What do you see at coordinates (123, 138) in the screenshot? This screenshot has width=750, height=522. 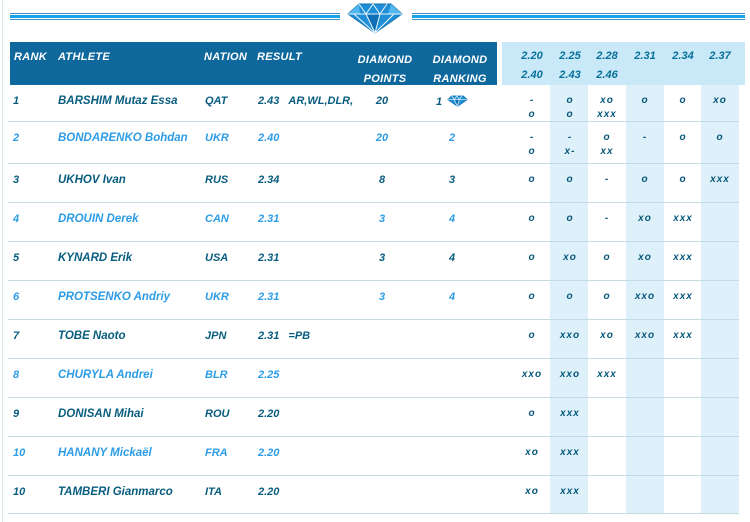 I see `athlete-name: BONDARENKO Bohdan` at bounding box center [123, 138].